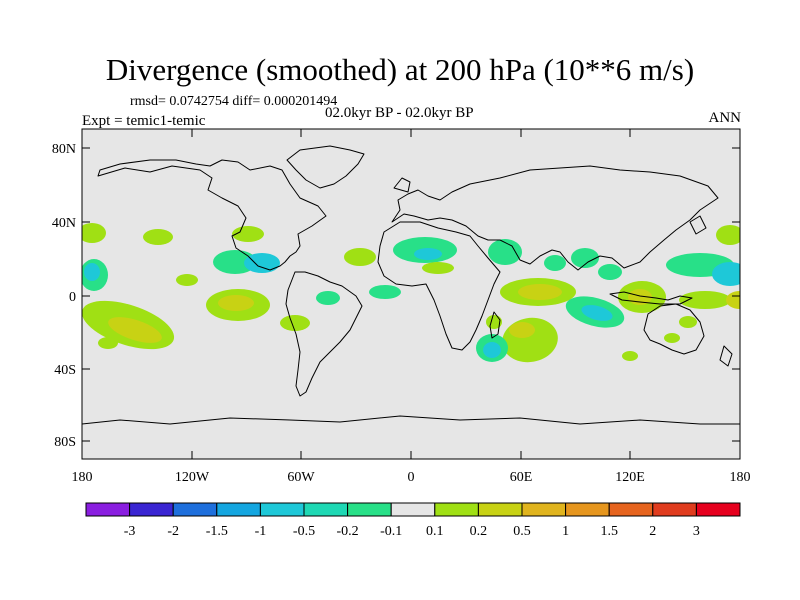 The height and width of the screenshot is (600, 800). What do you see at coordinates (495, 325) in the screenshot?
I see `madagascar-coast` at bounding box center [495, 325].